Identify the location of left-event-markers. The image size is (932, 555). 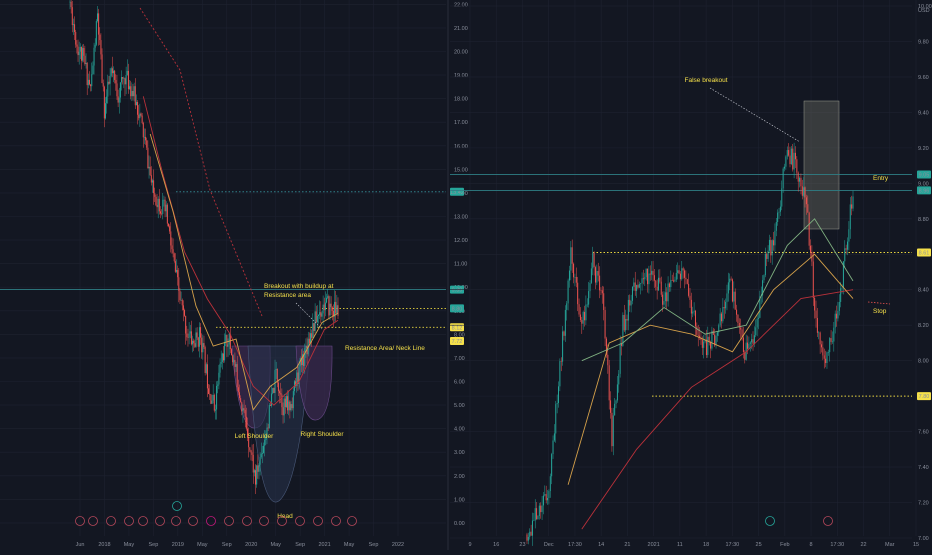
(216, 513).